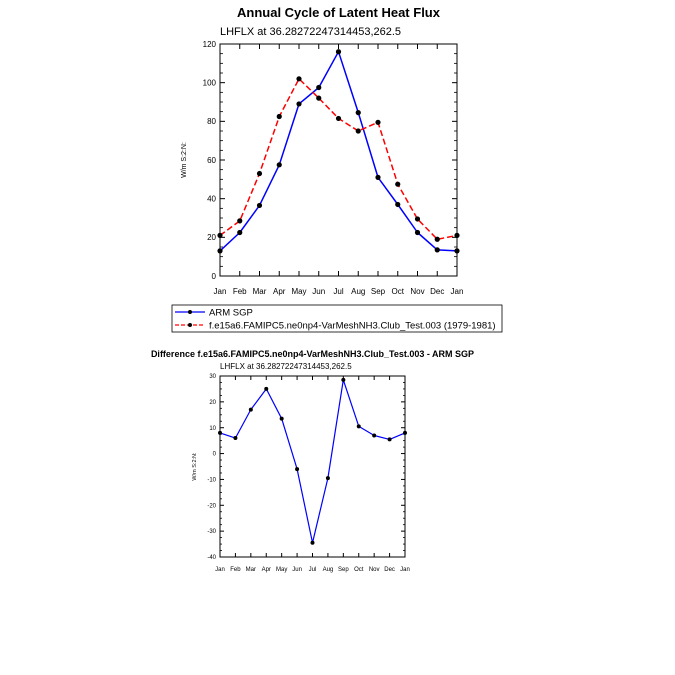 The width and height of the screenshot is (675, 675). What do you see at coordinates (339, 12) in the screenshot?
I see `chart-title: Annual Cycle of Latent Heat Flux` at bounding box center [339, 12].